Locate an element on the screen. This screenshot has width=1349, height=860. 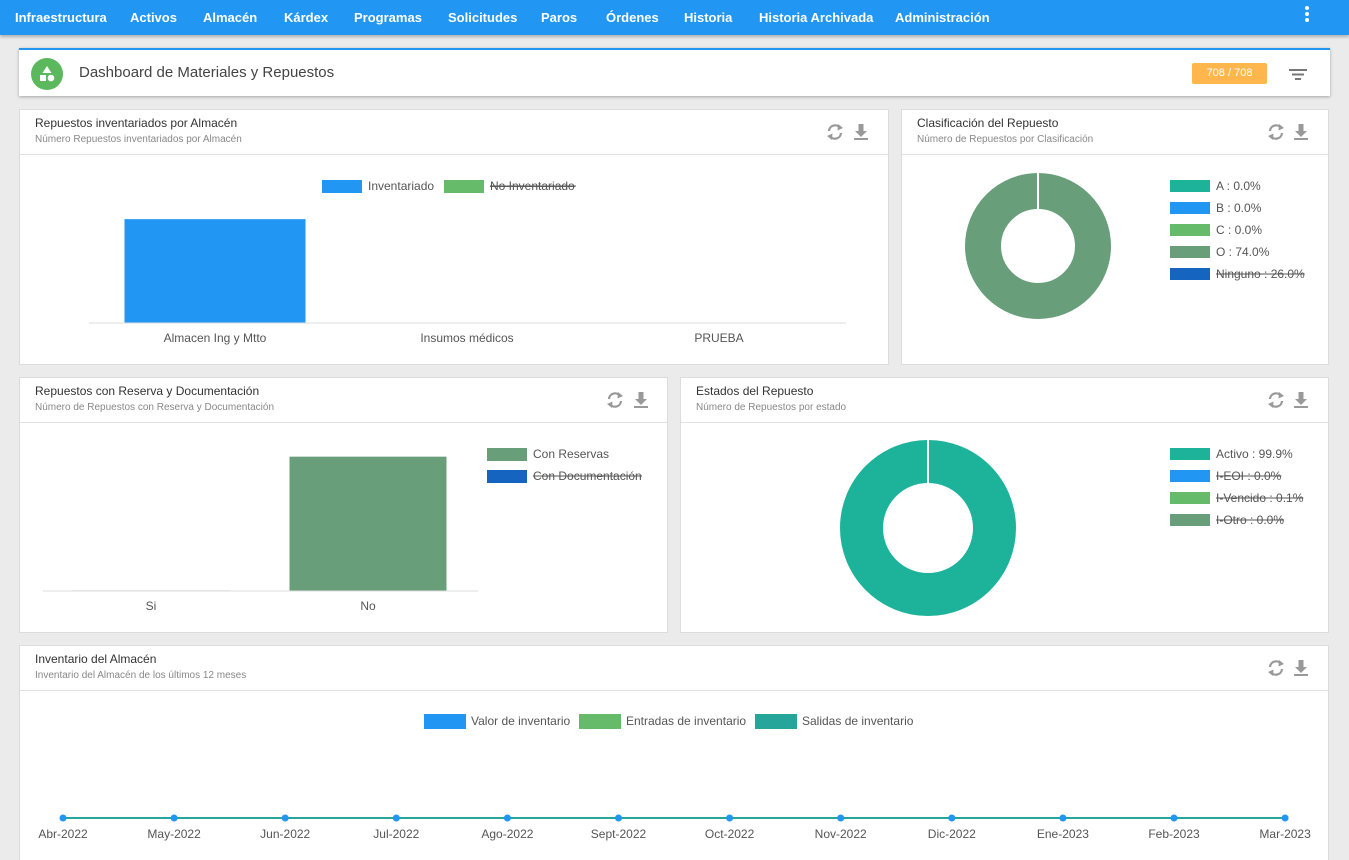
x-tick-label: Ago-2022 is located at coordinates (507, 834).